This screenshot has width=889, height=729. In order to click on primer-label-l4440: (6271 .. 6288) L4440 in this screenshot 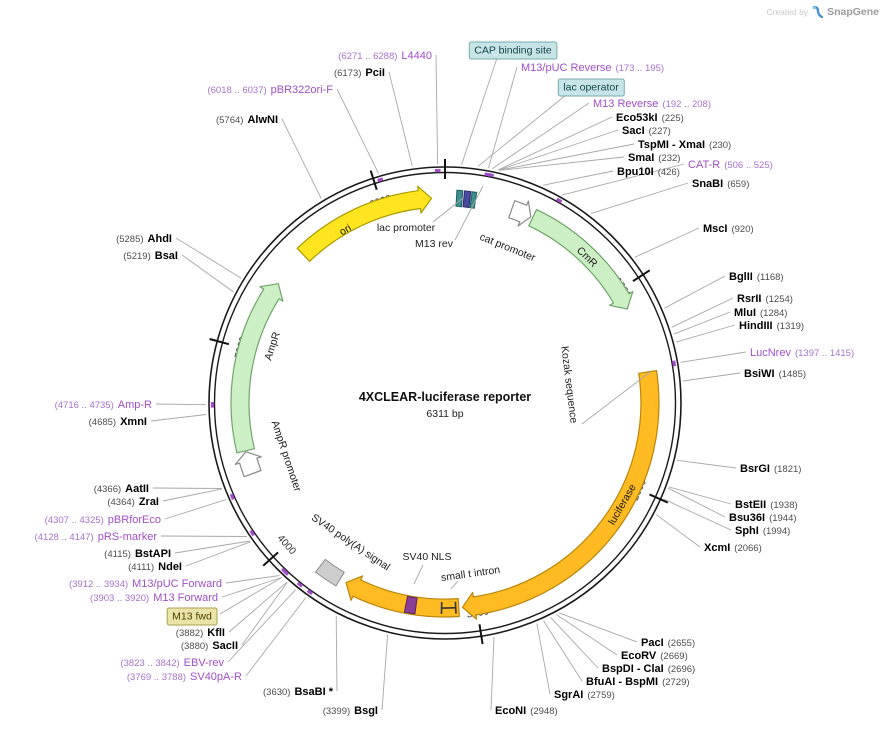, I will do `click(385, 56)`.